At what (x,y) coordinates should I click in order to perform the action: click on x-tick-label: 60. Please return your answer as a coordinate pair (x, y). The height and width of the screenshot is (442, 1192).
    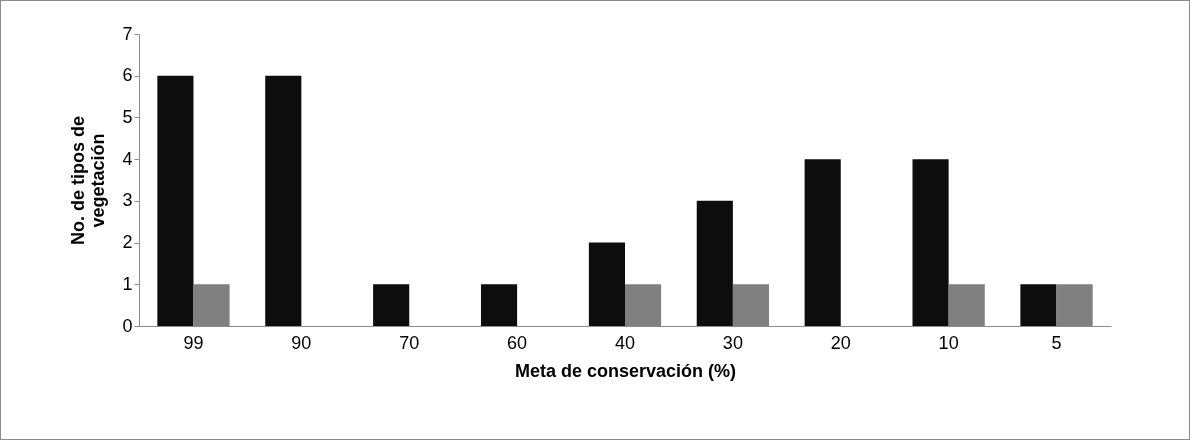
    Looking at the image, I should click on (517, 342).